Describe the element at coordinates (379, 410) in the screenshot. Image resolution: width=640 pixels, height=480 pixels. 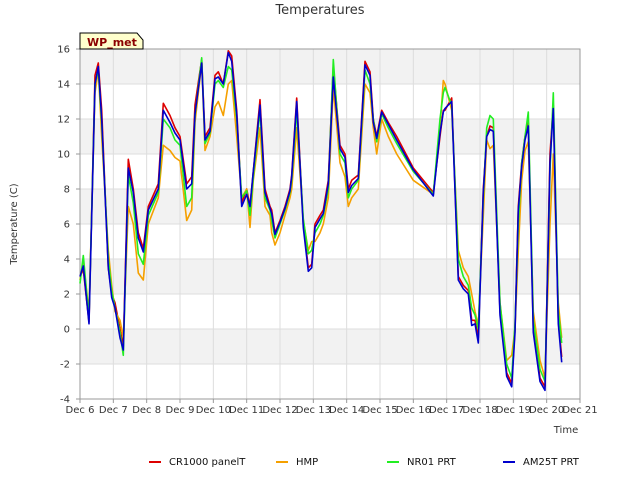
I see `x-tick-label: Dec 15` at that location.